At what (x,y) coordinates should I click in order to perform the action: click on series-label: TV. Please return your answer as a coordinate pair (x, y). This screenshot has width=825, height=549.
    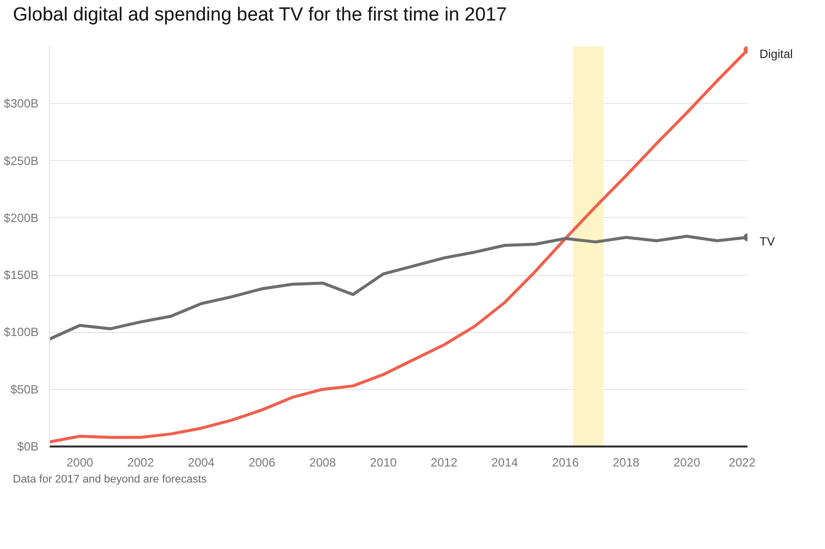
    Looking at the image, I should click on (767, 241).